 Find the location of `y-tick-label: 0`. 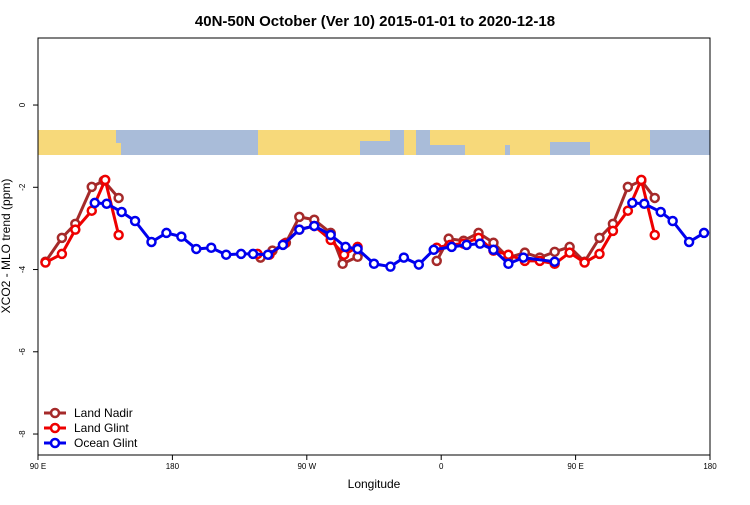

y-tick-label: 0 is located at coordinates (22, 104).